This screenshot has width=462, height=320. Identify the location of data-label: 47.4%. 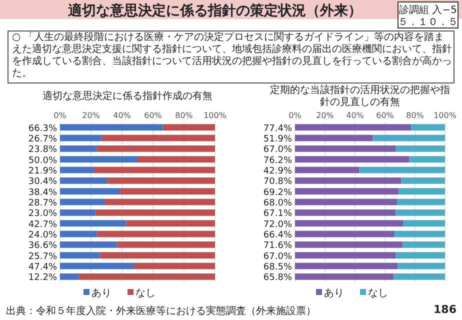
(43, 267).